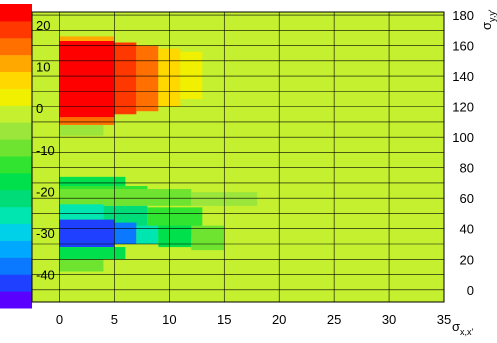  Describe the element at coordinates (463, 15) in the screenshot. I see `y-tick-label: 180` at that location.